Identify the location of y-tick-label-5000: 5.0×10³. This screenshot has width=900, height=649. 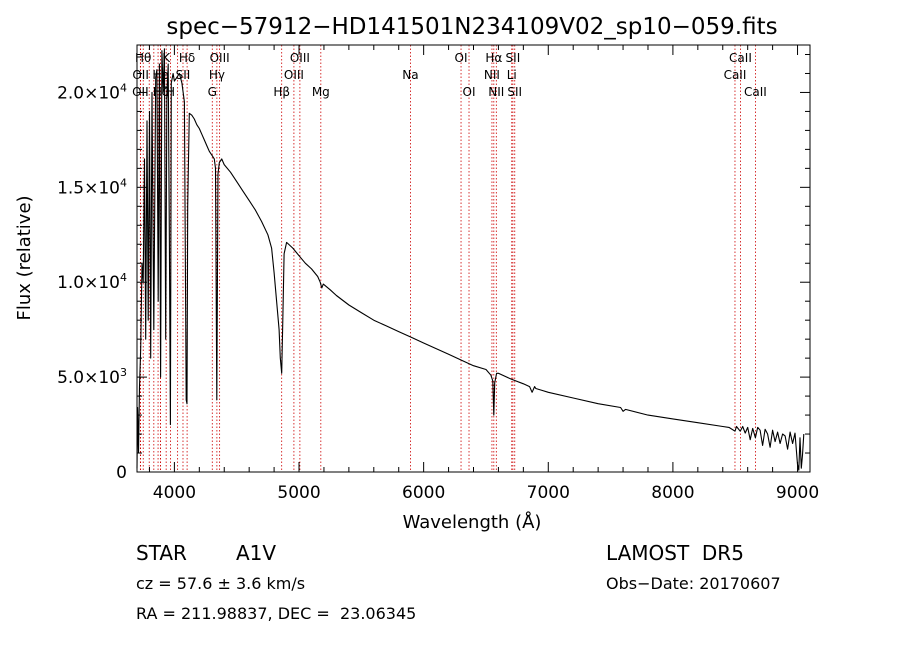
(92, 377).